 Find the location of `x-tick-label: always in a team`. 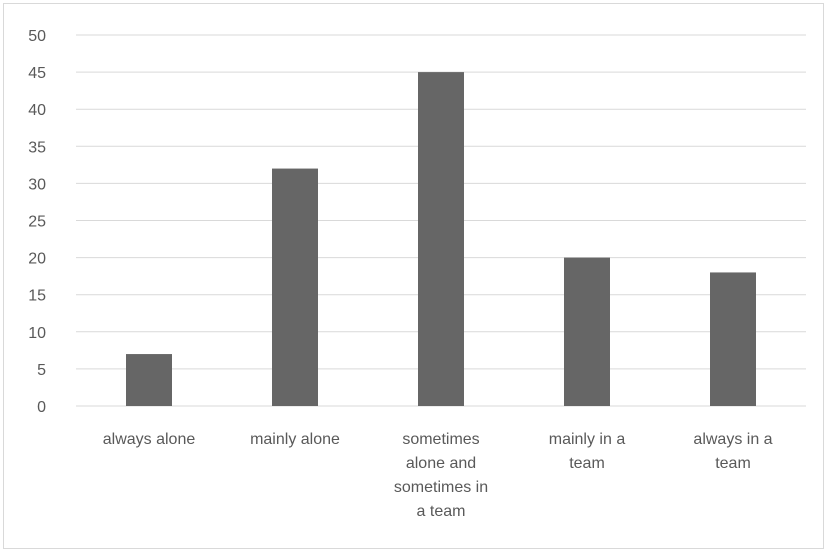

x-tick-label: always in a team is located at coordinates (732, 451).